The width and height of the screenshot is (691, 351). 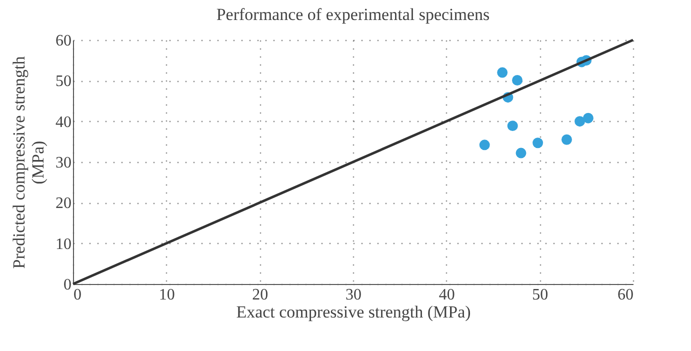 What do you see at coordinates (64, 122) in the screenshot?
I see `y-tick-label: 40` at bounding box center [64, 122].